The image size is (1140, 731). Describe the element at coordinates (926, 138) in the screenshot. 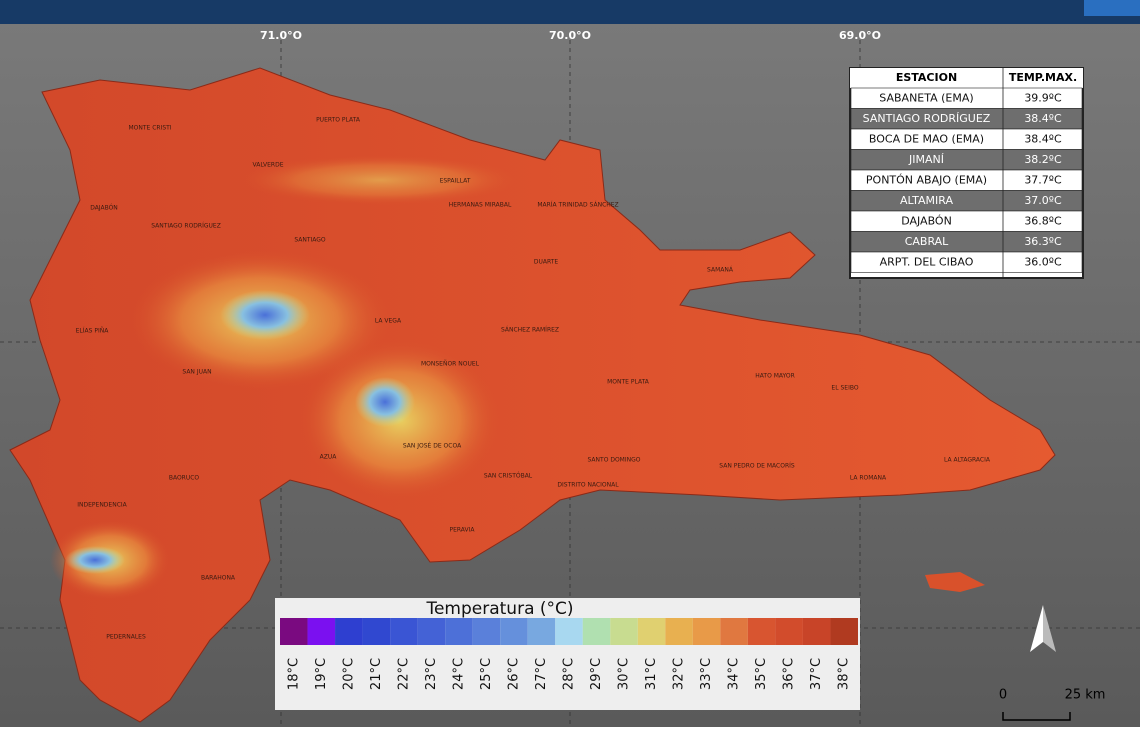

I see `station-name: BOCA DE MAO (EMA)` at that location.